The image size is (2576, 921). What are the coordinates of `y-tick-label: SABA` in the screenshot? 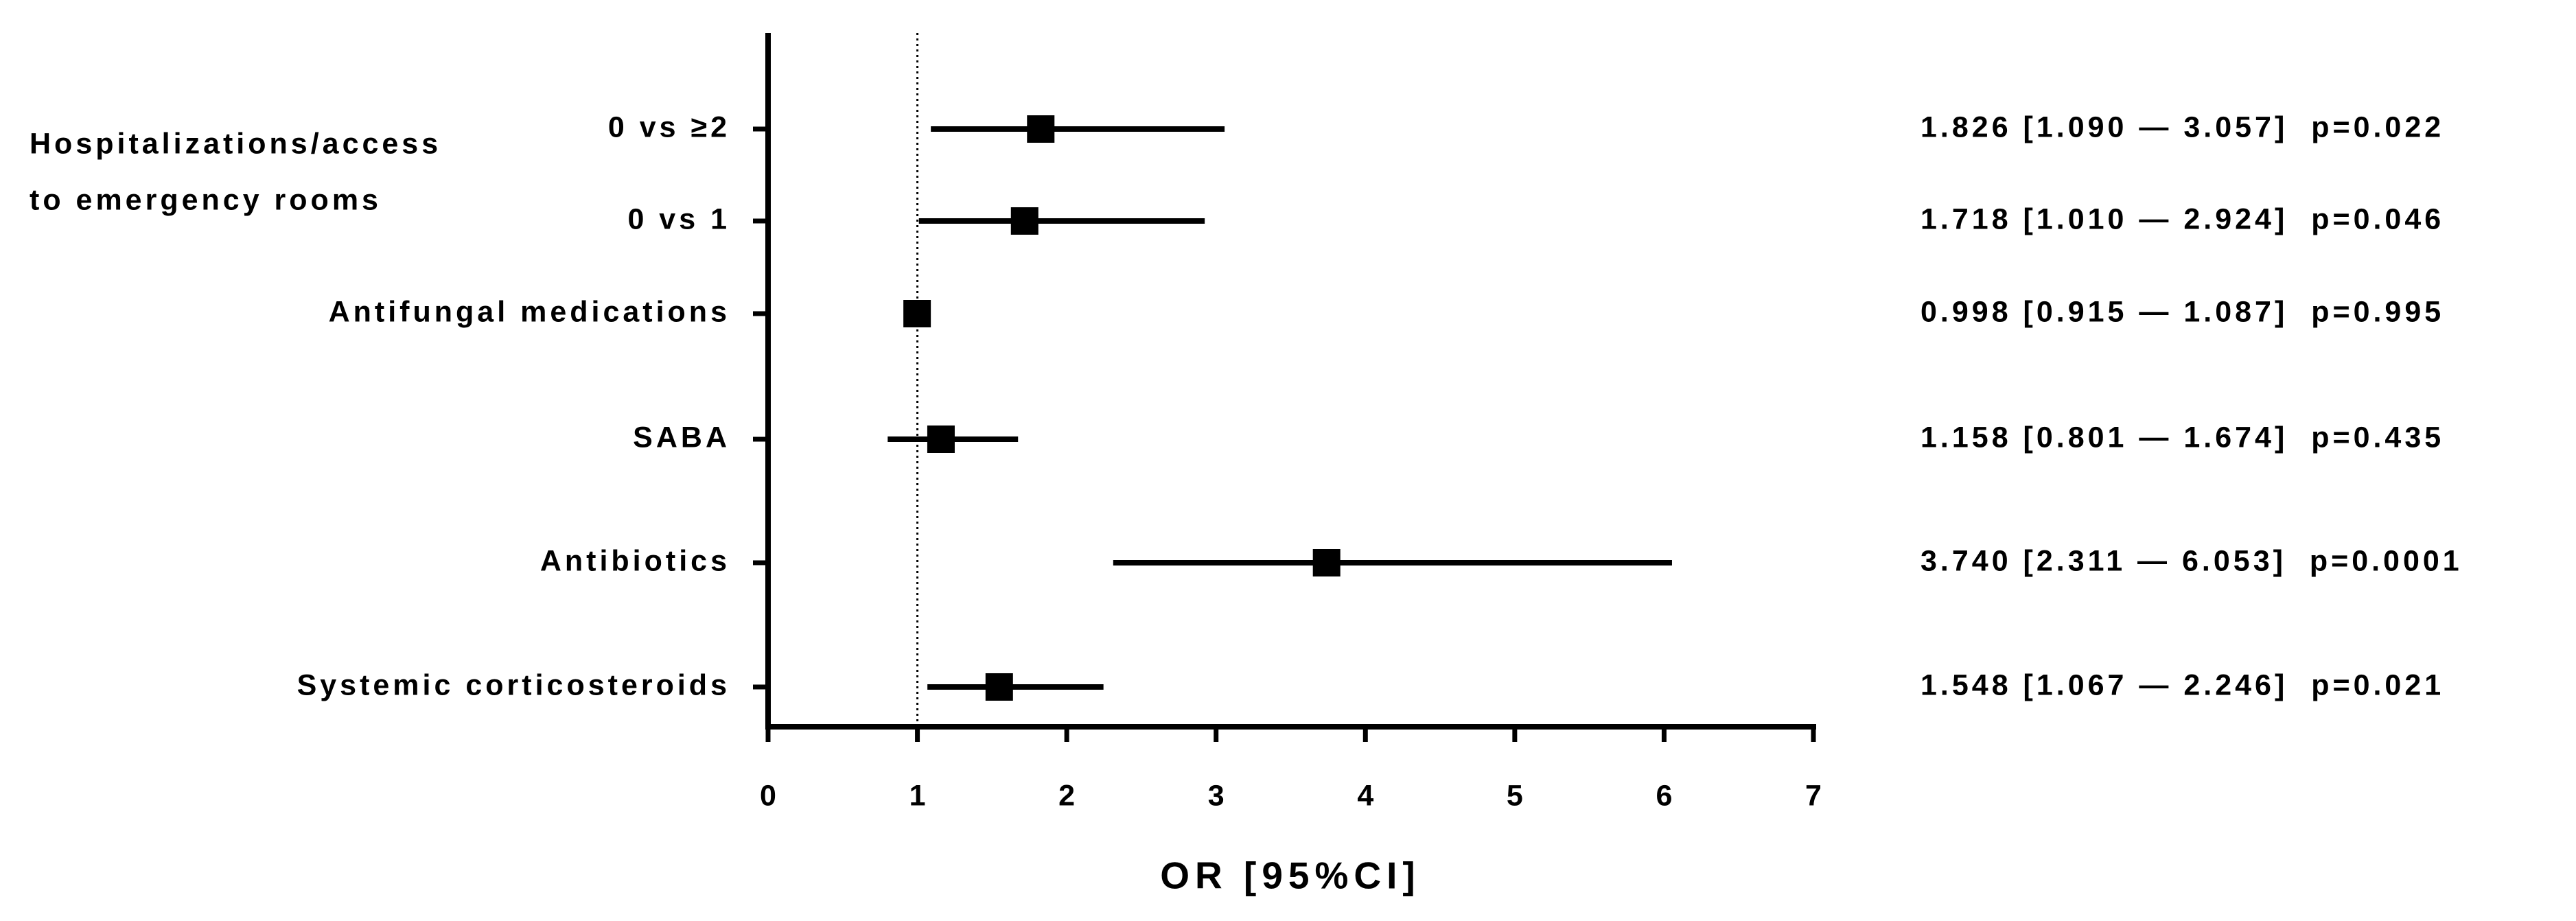 It's located at (681, 437).